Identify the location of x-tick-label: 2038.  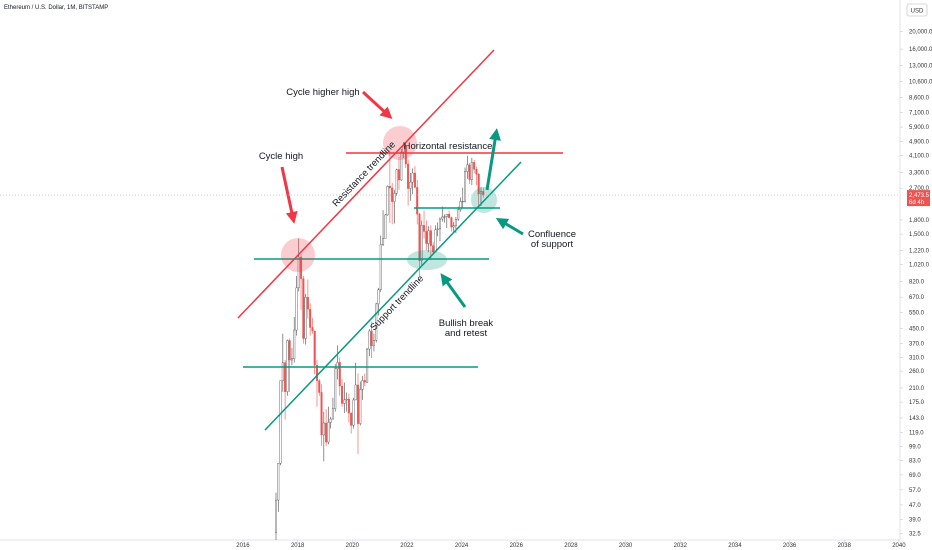
(845, 546).